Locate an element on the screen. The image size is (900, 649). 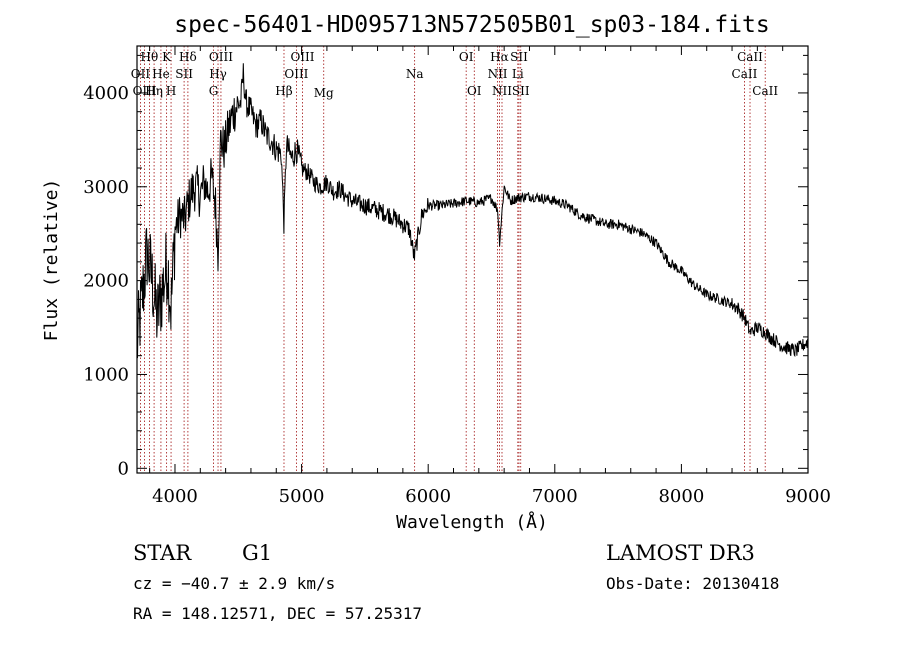
reference-label-0: Hθ is located at coordinates (150, 57).